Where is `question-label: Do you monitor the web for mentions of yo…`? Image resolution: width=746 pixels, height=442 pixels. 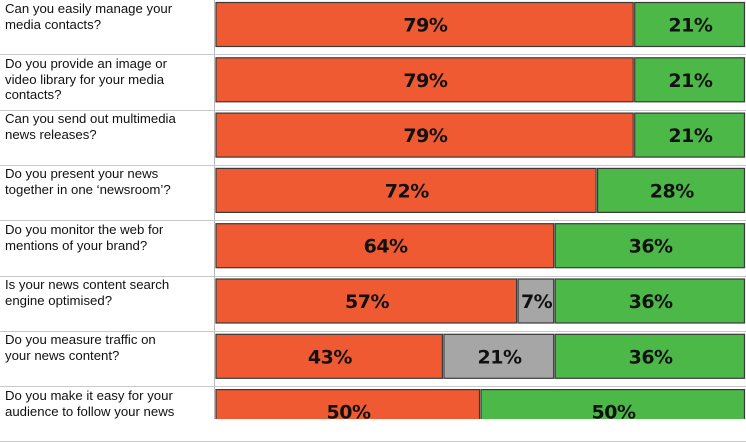 question-label: Do you monitor the web for mentions of yo… is located at coordinates (105, 237).